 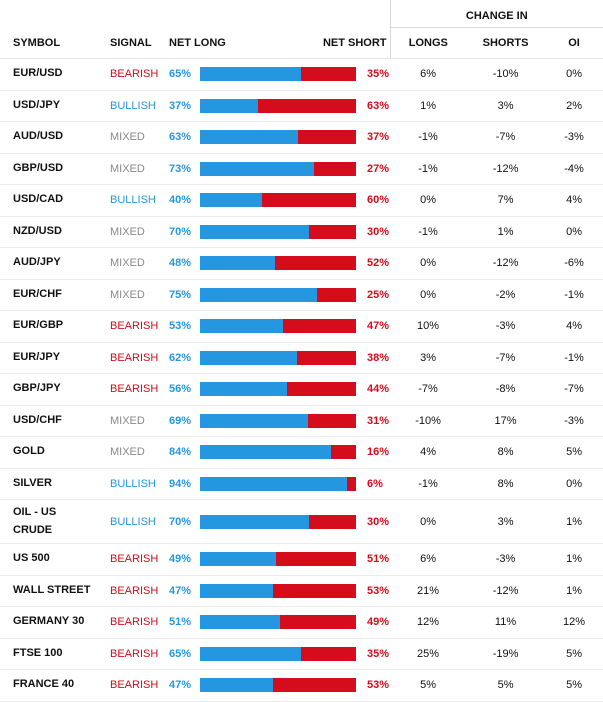 I want to click on table-row: FRANCE 40 BEARISH 47% 53% 5% 5% 5%, so click(x=301, y=685).